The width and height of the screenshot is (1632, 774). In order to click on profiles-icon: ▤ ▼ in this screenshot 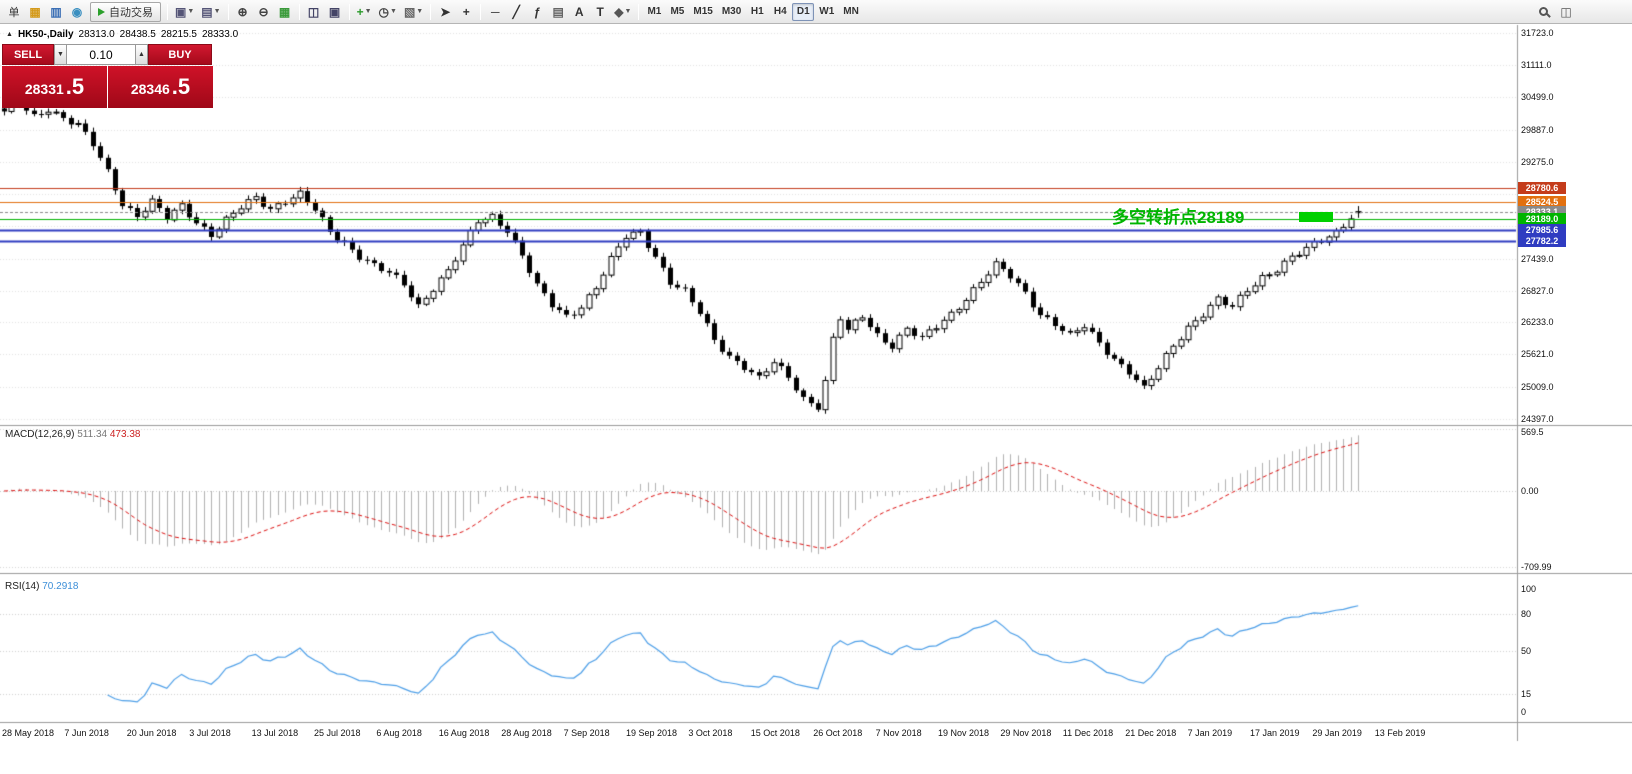, I will do `click(211, 11)`.